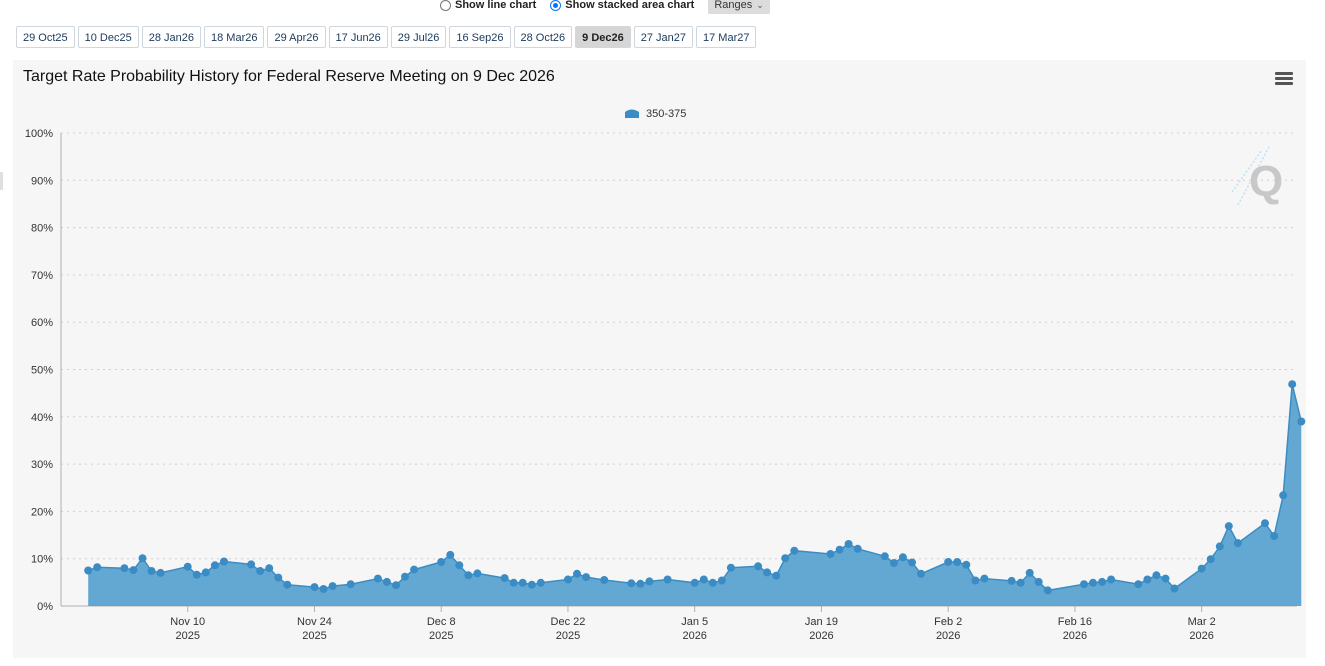 The image size is (1325, 666). Describe the element at coordinates (234, 37) in the screenshot. I see `meeting-tab: 18 Mar26` at that location.